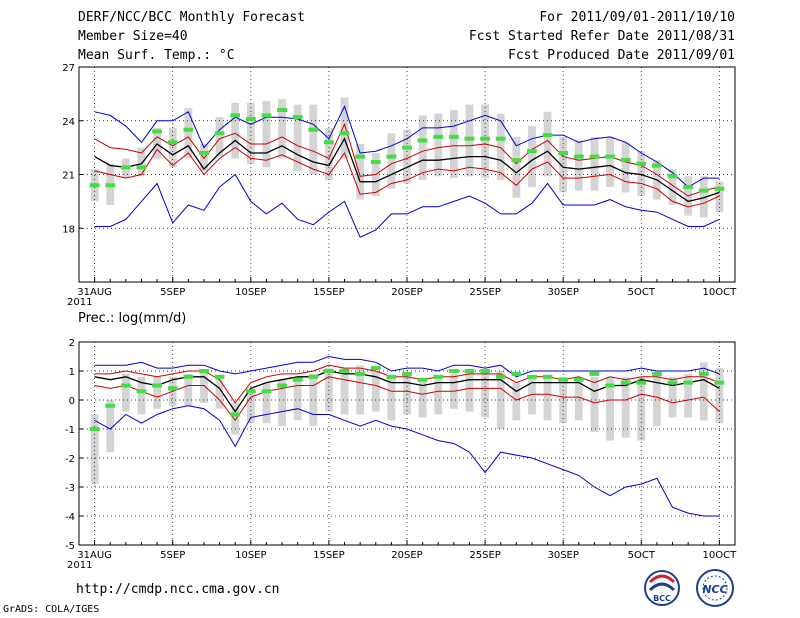 The width and height of the screenshot is (800, 618). What do you see at coordinates (484, 555) in the screenshot?
I see `x-tick-label: 25SEP` at bounding box center [484, 555].